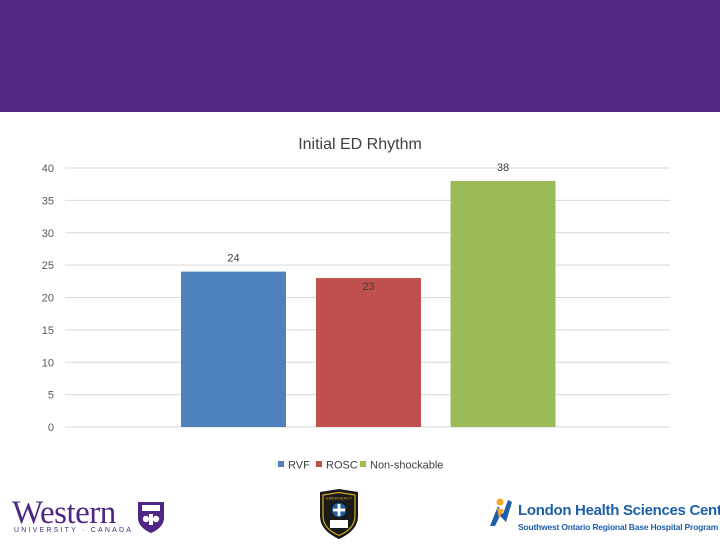 The image size is (720, 545). I want to click on y-tick-label: 25, so click(48, 266).